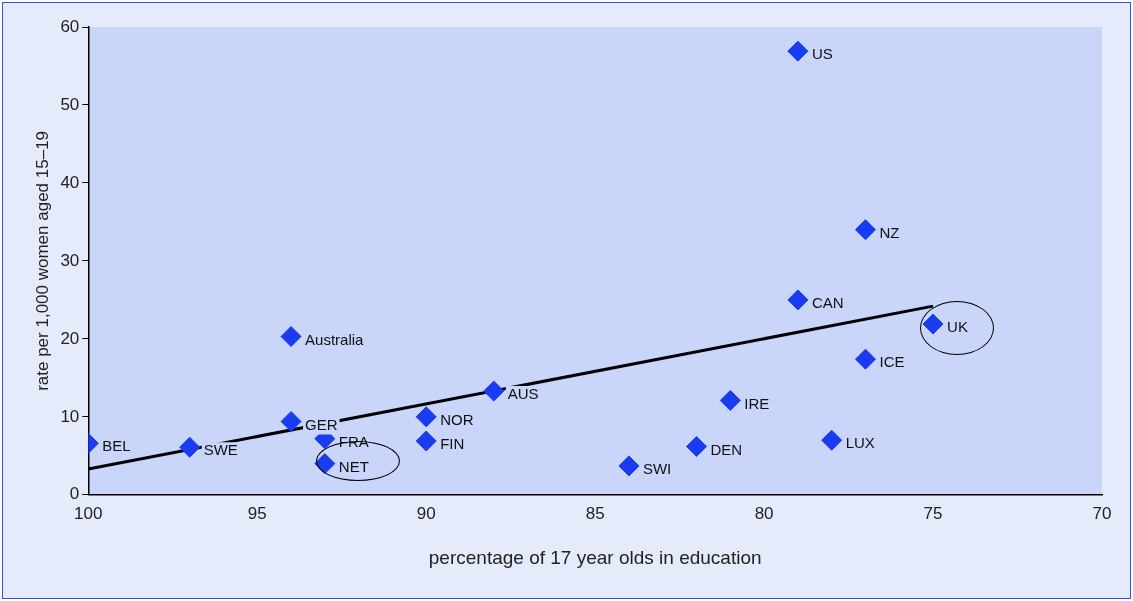  Describe the element at coordinates (353, 466) in the screenshot. I see `annotation: NET` at that location.